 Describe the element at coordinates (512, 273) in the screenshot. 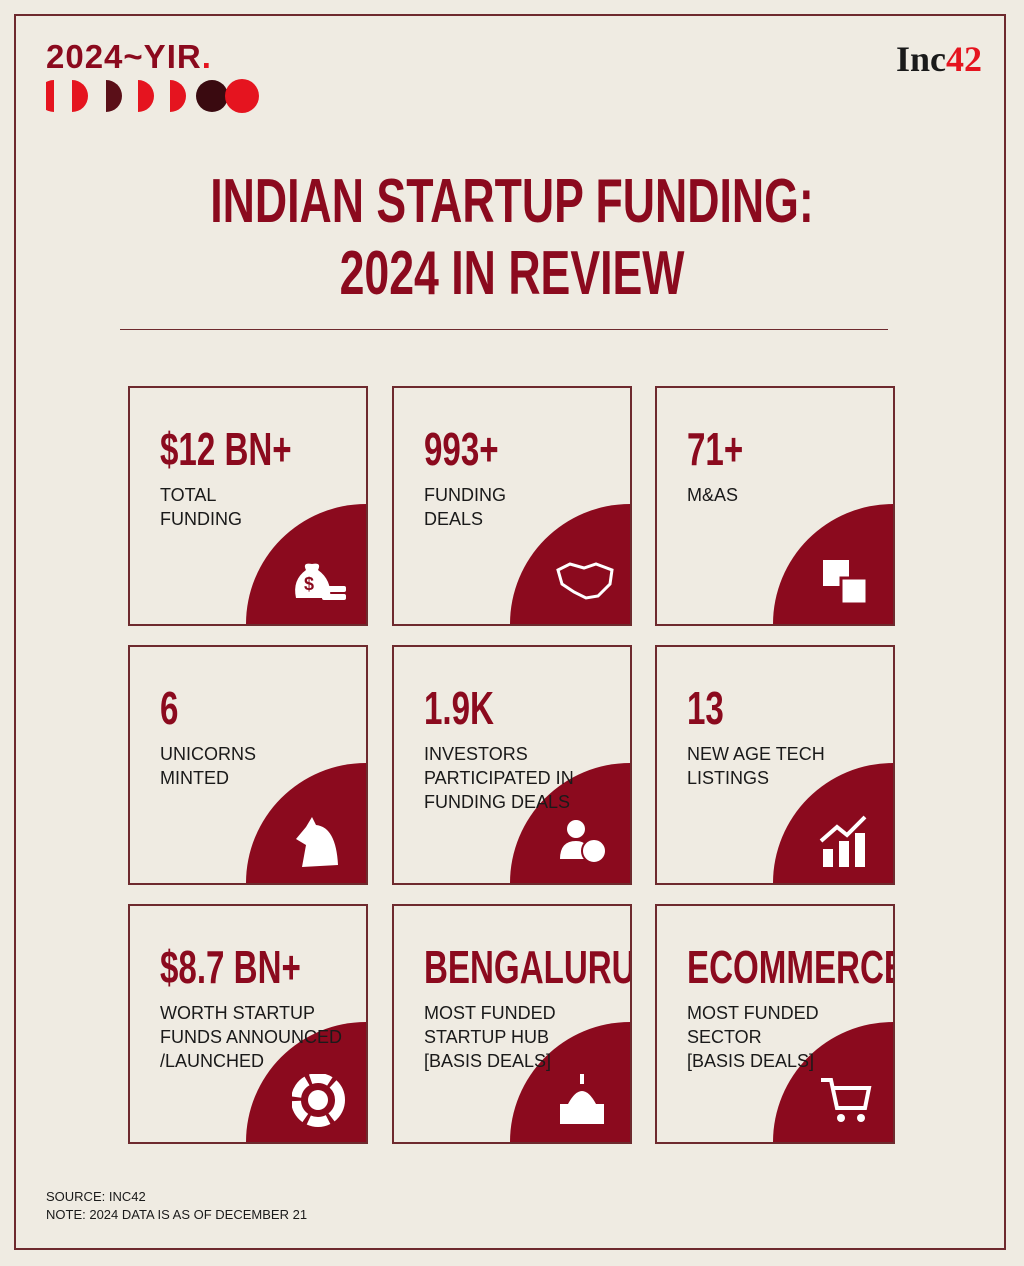

I see `title-line: 2024 IN REVIEW` at that location.